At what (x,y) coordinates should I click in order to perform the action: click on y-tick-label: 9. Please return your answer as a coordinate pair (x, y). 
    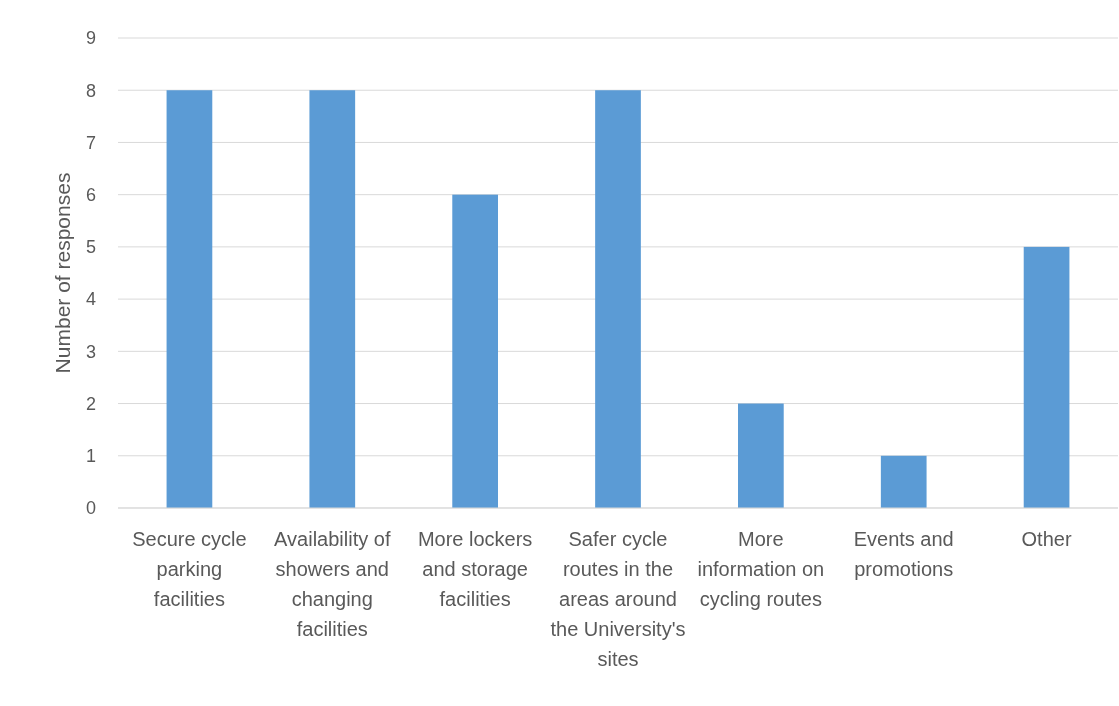
    Looking at the image, I should click on (90, 38).